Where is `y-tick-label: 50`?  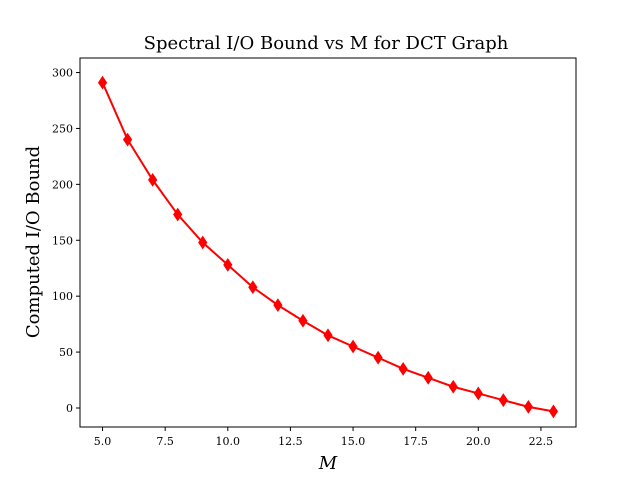 y-tick-label: 50 is located at coordinates (66, 352).